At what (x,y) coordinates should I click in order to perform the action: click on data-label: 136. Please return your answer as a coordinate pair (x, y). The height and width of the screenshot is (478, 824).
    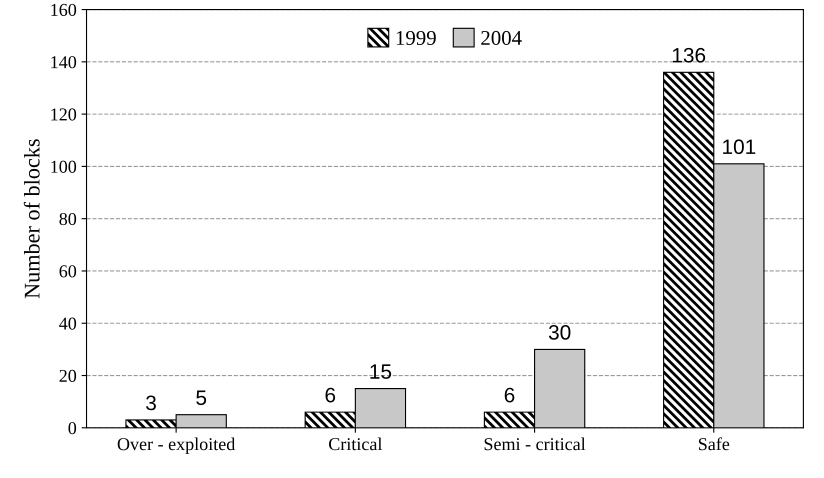
    Looking at the image, I should click on (689, 55).